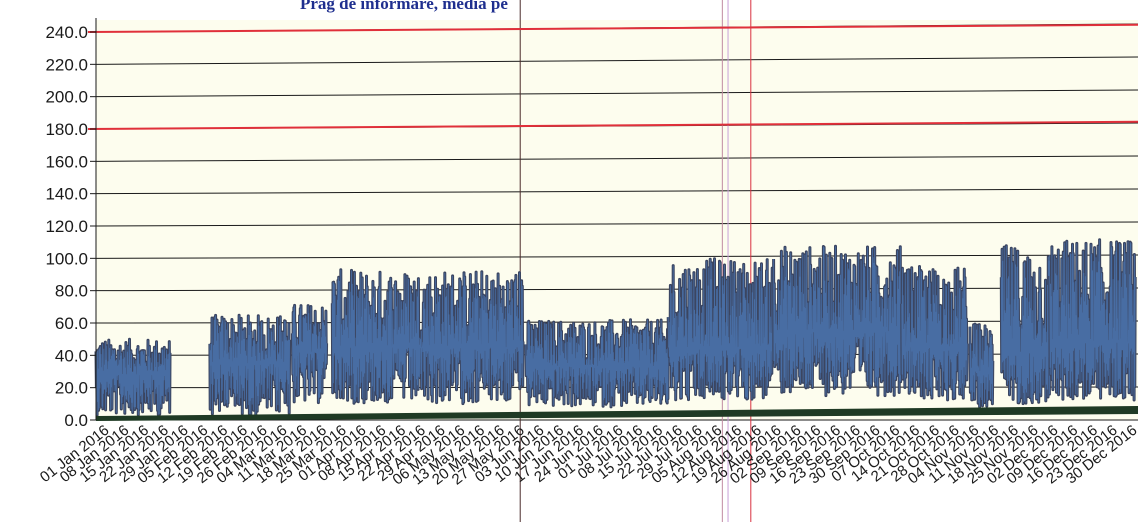  I want to click on y-tick-label: 180.0, so click(66, 129).